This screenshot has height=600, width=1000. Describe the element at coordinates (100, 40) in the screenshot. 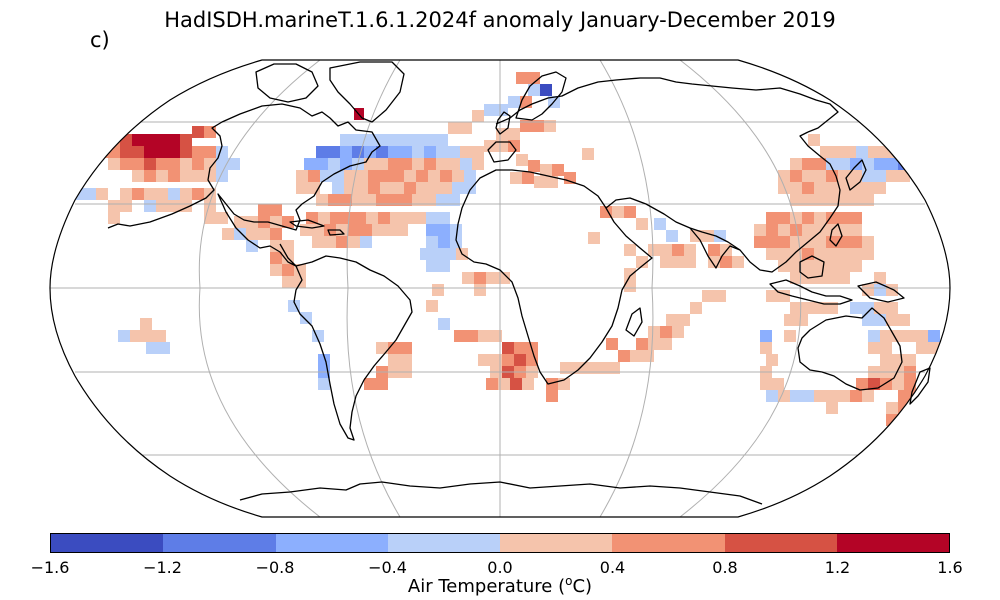

I see `panel-label: c)` at that location.